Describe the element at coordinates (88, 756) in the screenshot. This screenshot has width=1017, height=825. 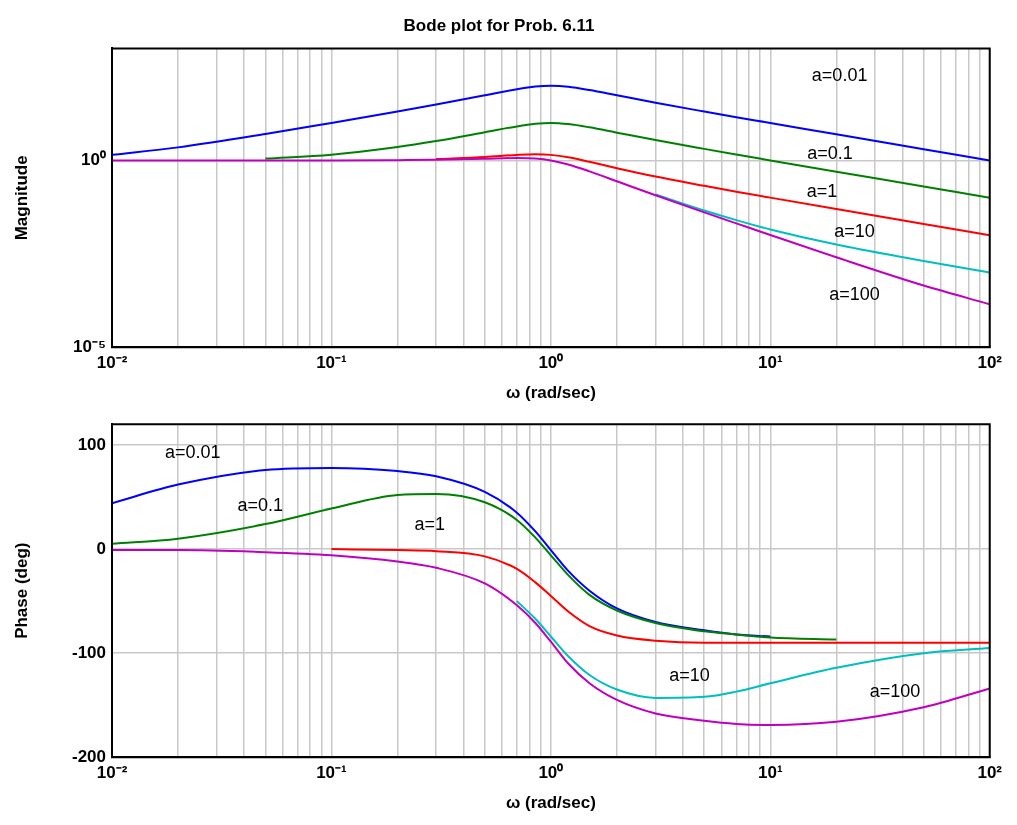
I see `y-tick-label: -200` at that location.